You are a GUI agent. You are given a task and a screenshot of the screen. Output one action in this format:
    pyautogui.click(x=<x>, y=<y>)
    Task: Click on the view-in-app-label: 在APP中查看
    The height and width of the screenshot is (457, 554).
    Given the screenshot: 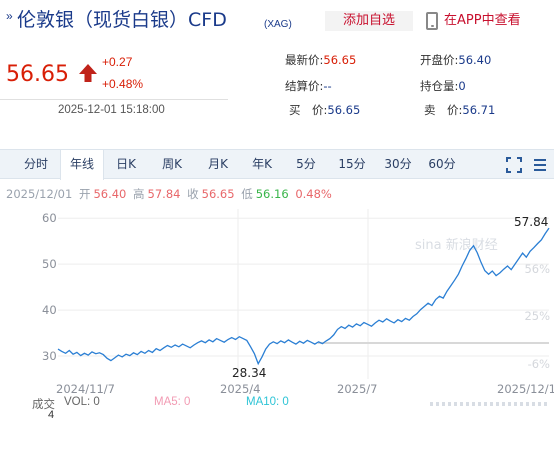 What is the action you would take?
    pyautogui.click(x=482, y=20)
    